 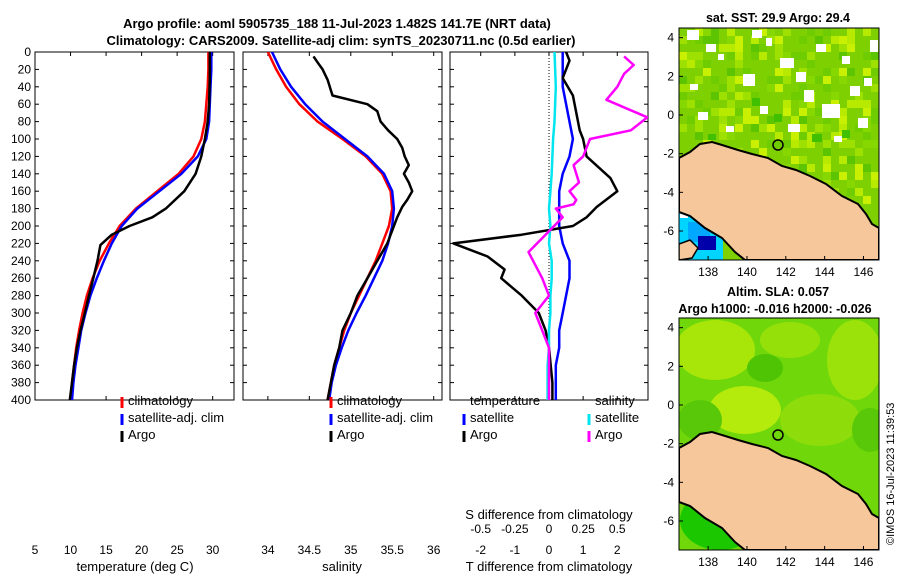 I want to click on sla-argo-marker, so click(x=778, y=435).